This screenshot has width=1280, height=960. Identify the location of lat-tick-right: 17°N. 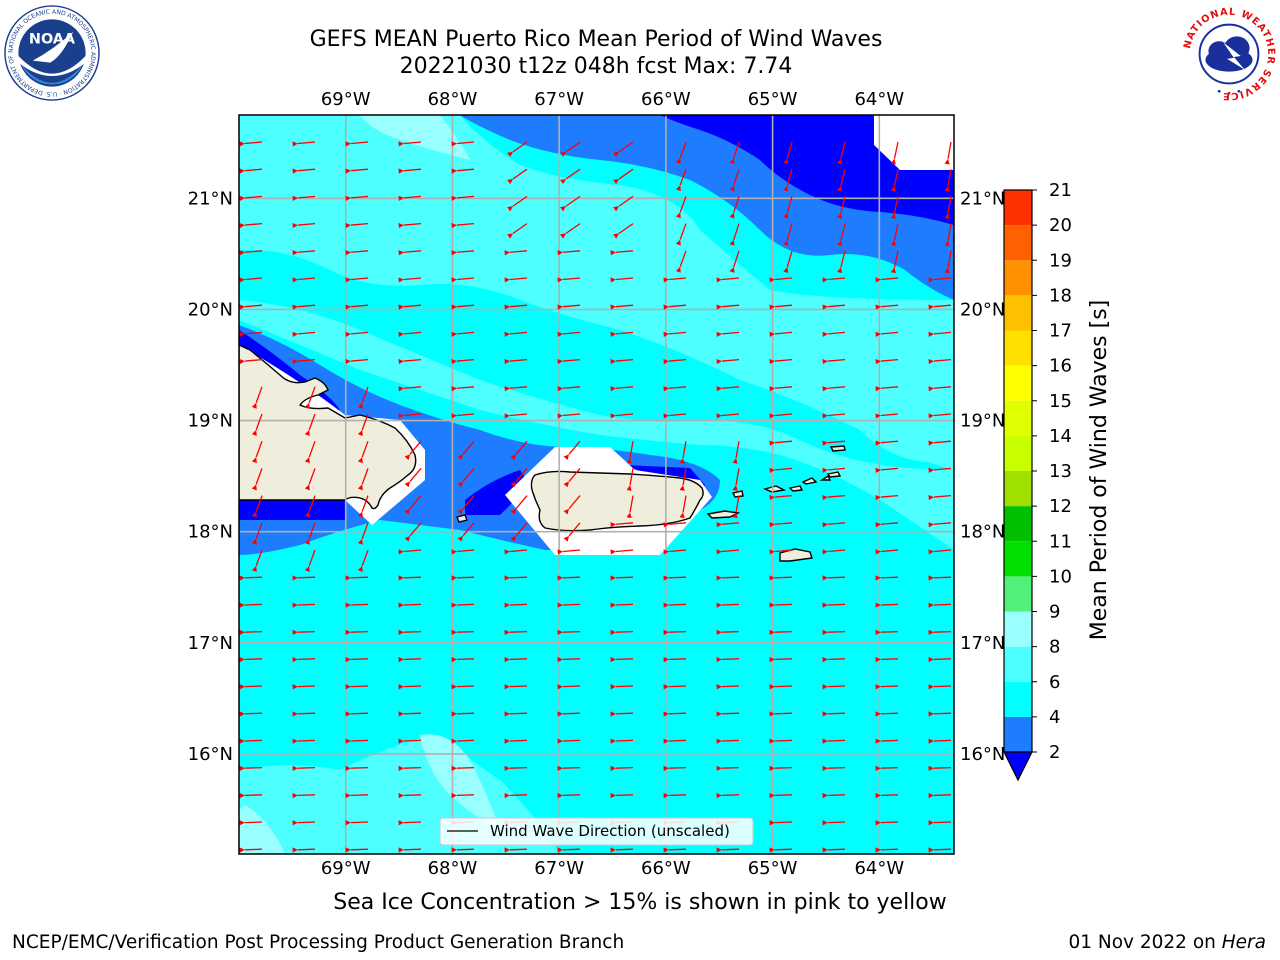
(982, 643).